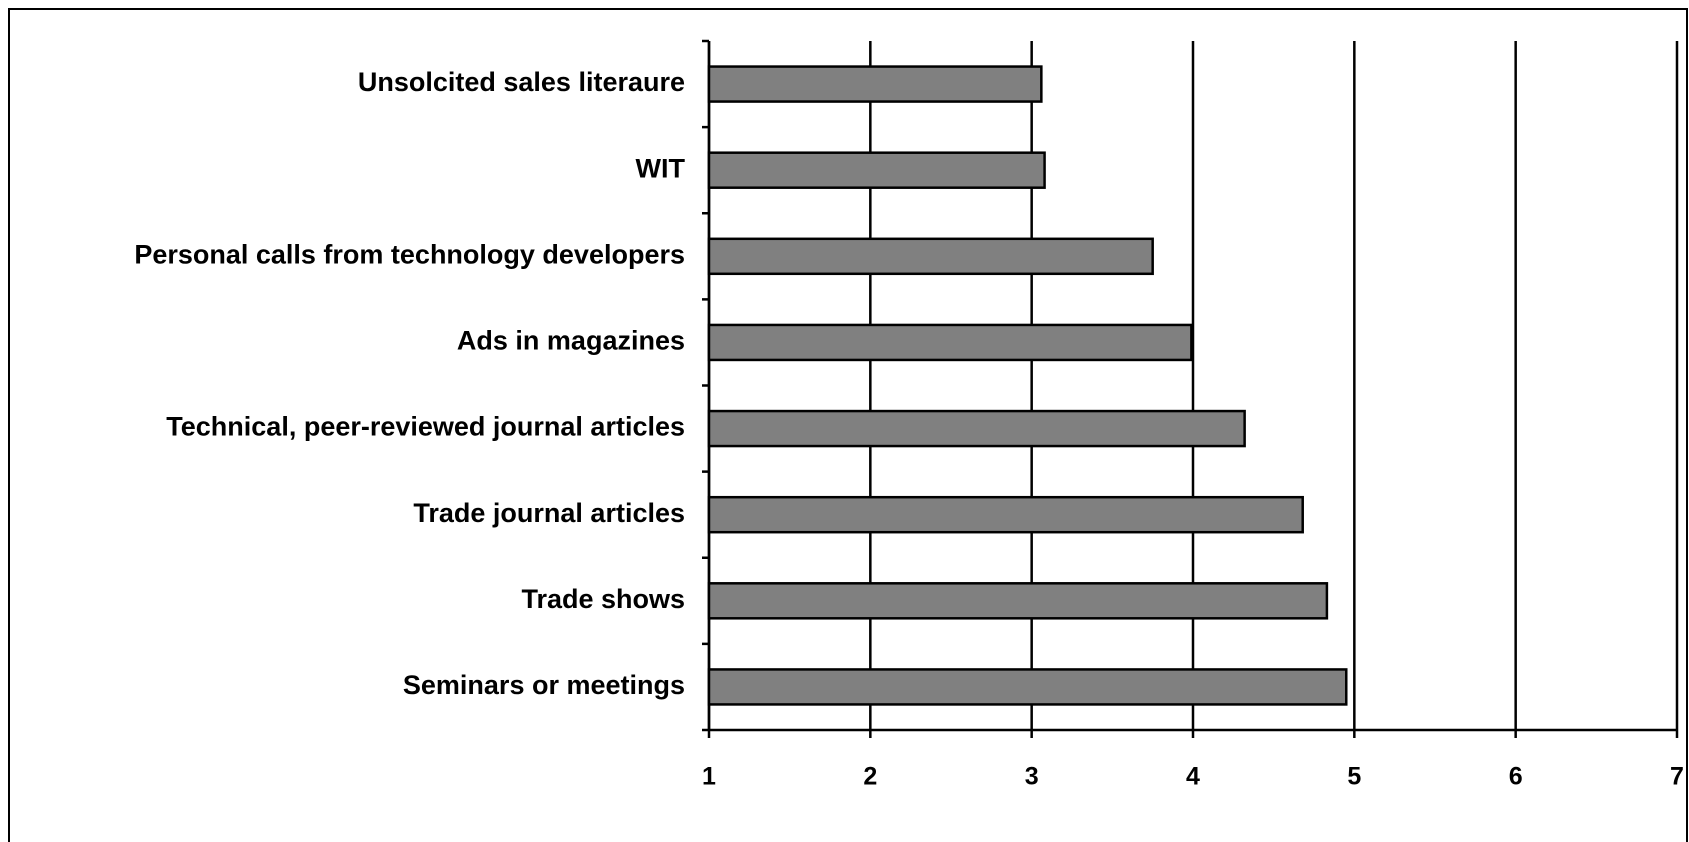  I want to click on y-tick-label: WIT, so click(661, 168).